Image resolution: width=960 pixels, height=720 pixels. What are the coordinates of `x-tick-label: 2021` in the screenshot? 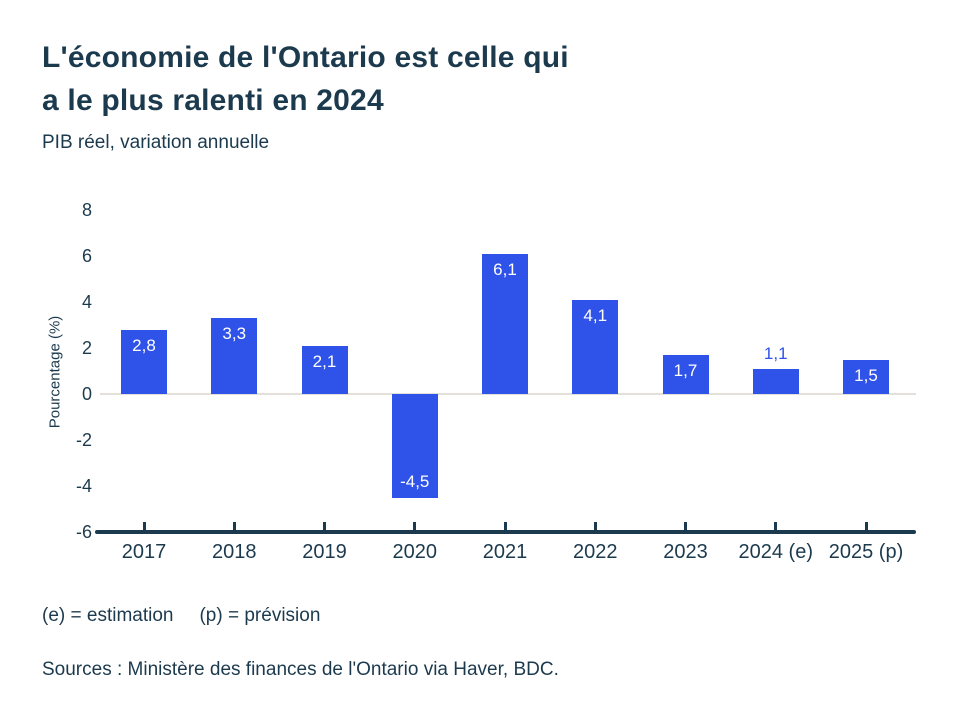 It's located at (505, 552).